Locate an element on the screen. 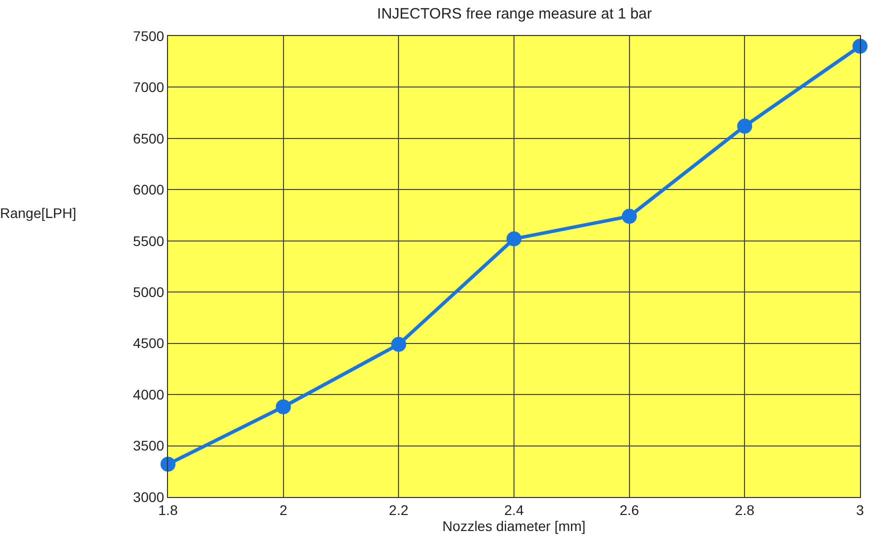 This screenshot has height=547, width=872. y-tick-label: 7000 is located at coordinates (148, 87).